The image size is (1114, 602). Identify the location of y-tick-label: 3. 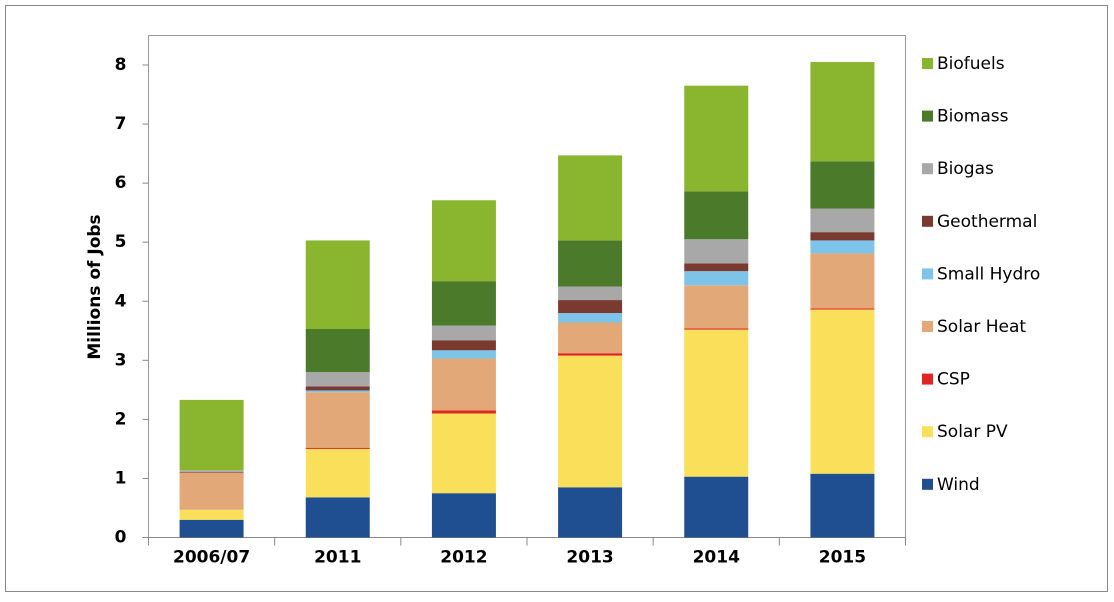
(121, 360).